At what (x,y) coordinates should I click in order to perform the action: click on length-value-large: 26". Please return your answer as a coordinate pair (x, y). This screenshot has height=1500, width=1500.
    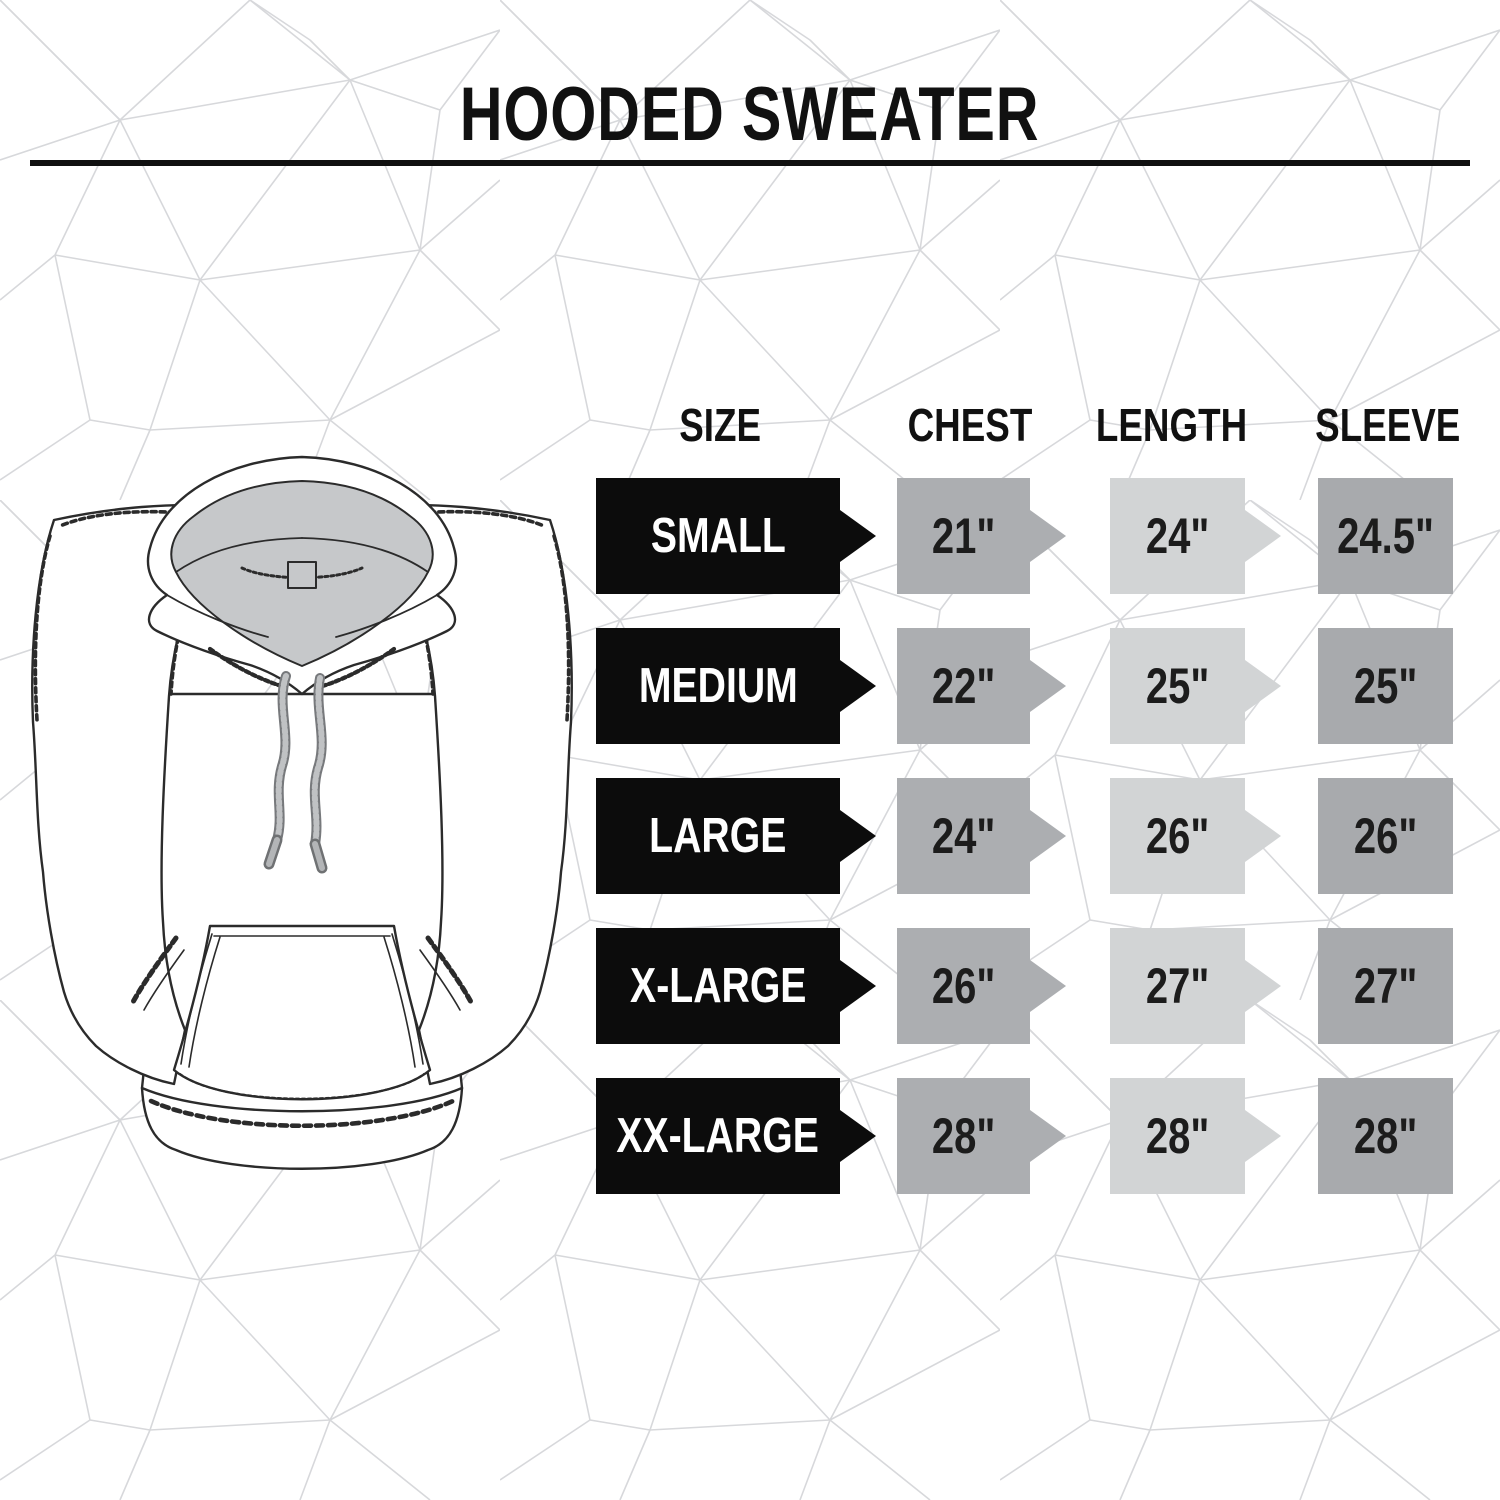
    Looking at the image, I should click on (1195, 836).